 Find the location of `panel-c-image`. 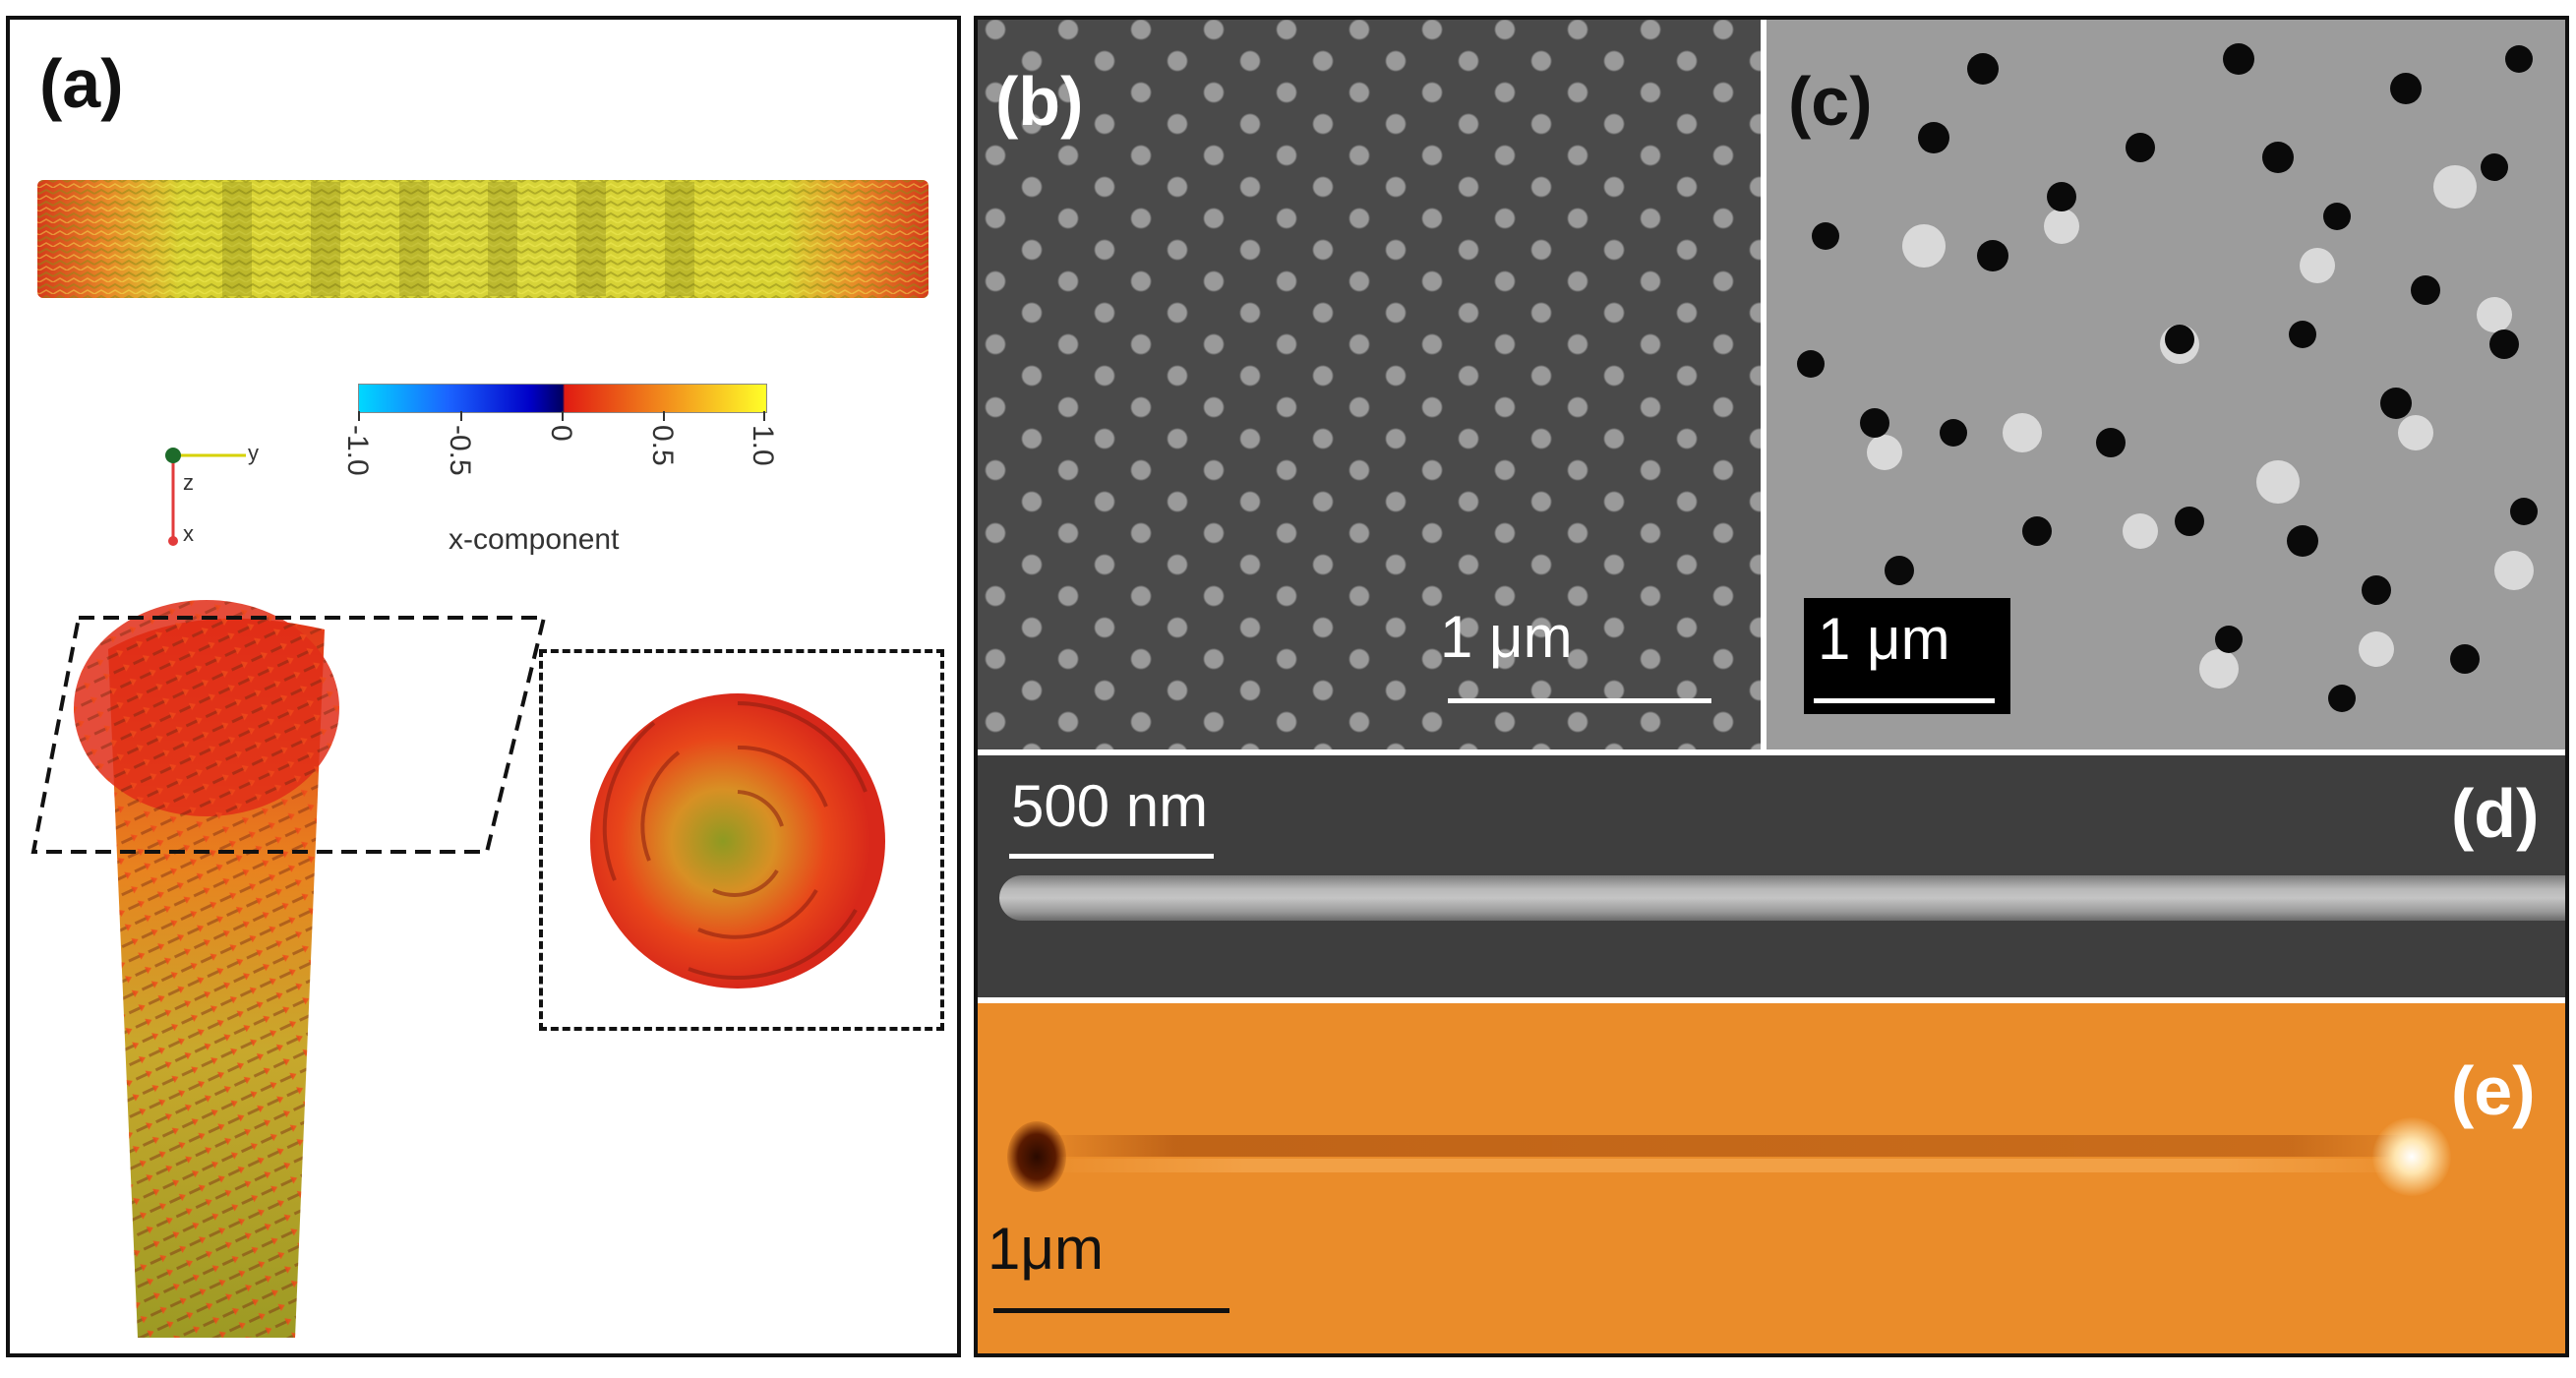

panel-c-image is located at coordinates (2168, 377).